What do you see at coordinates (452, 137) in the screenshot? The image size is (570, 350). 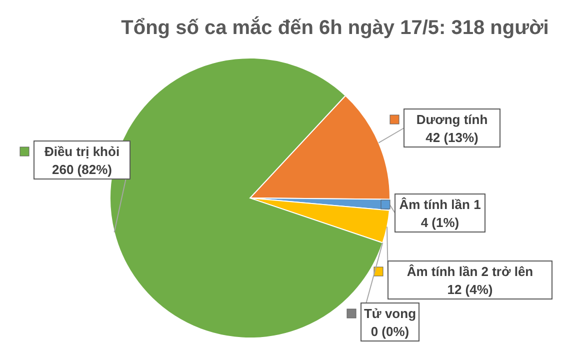 I see `data-label: 42 (13%)` at bounding box center [452, 137].